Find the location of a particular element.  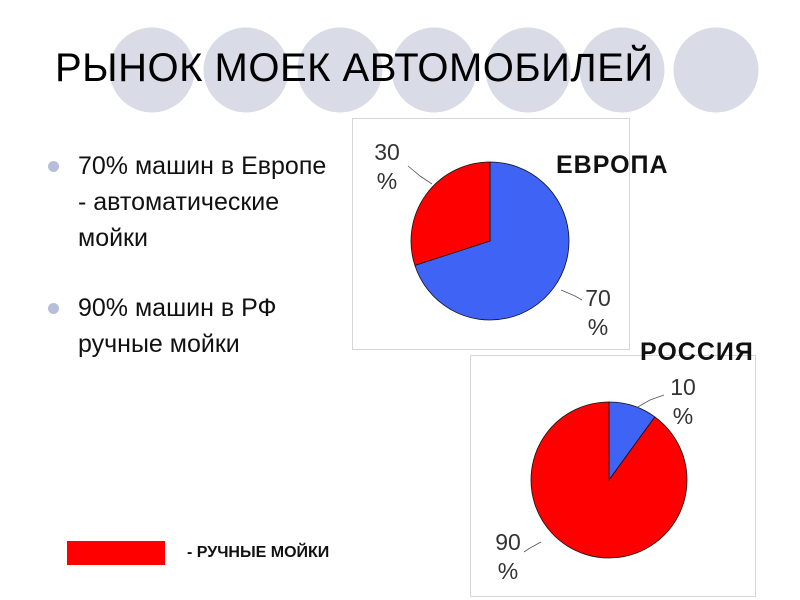

decorative-circles is located at coordinates (434, 70).